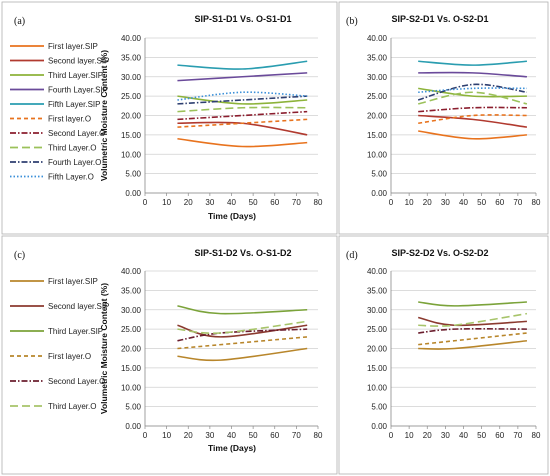 The width and height of the screenshot is (550, 476). What do you see at coordinates (19, 255) in the screenshot?
I see `panel-label: (c)` at bounding box center [19, 255].